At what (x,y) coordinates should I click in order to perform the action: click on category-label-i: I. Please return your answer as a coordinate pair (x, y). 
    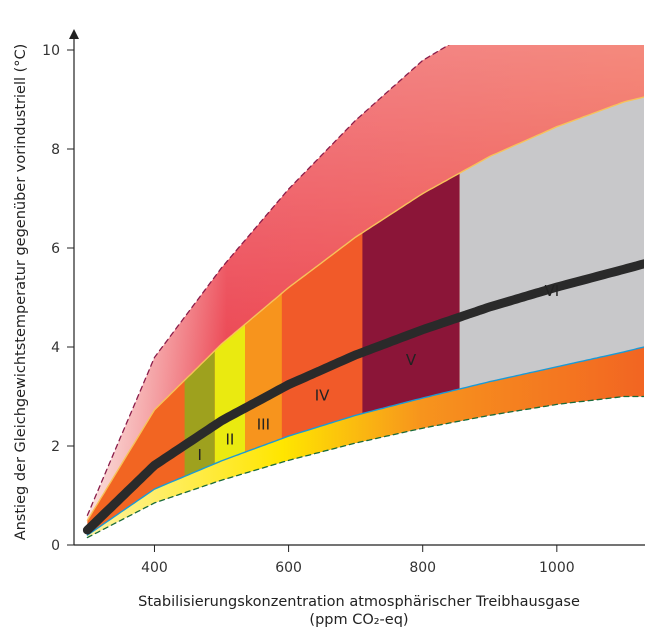
    Looking at the image, I should click on (199, 455).